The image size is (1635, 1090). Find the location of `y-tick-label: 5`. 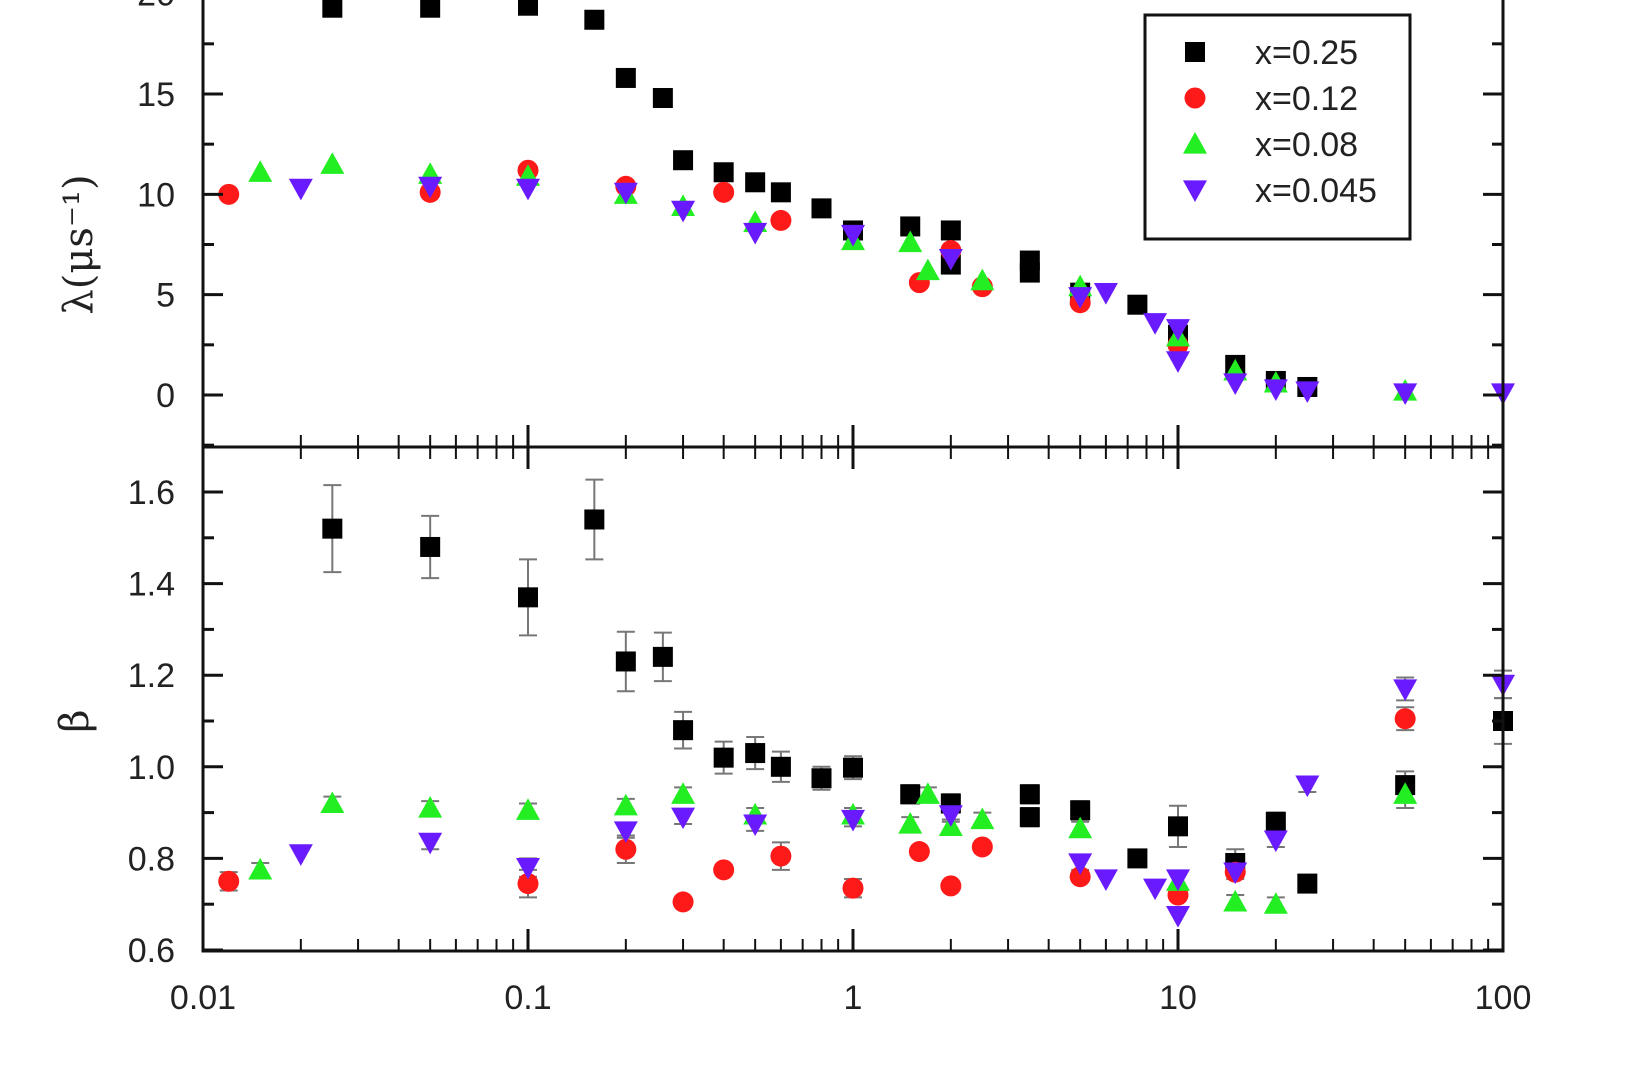

y-tick-label: 5 is located at coordinates (165, 296).